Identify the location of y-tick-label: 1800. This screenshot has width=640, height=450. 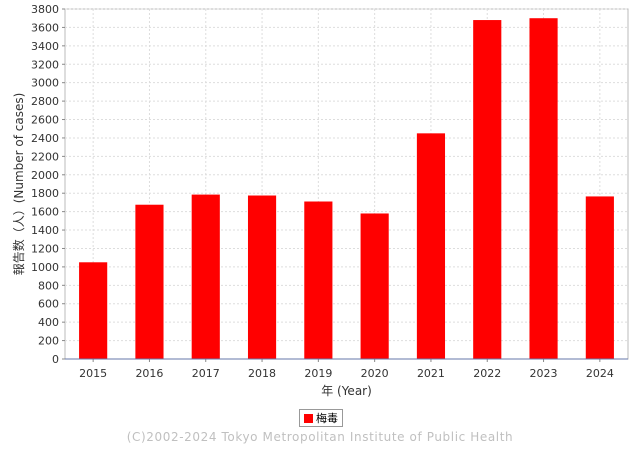
(45, 193).